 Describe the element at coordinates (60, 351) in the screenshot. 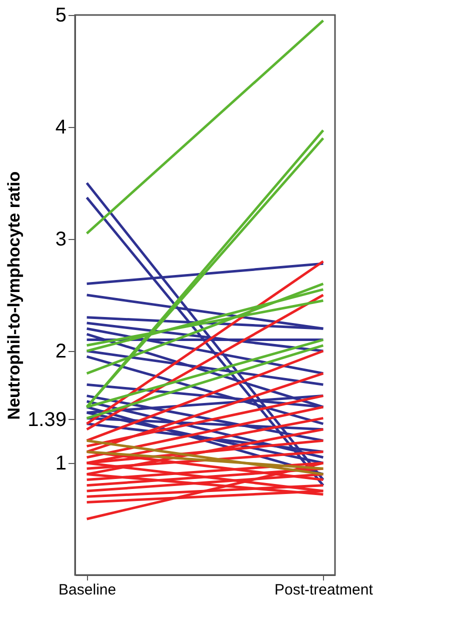

I see `y-tick-label: 2` at that location.